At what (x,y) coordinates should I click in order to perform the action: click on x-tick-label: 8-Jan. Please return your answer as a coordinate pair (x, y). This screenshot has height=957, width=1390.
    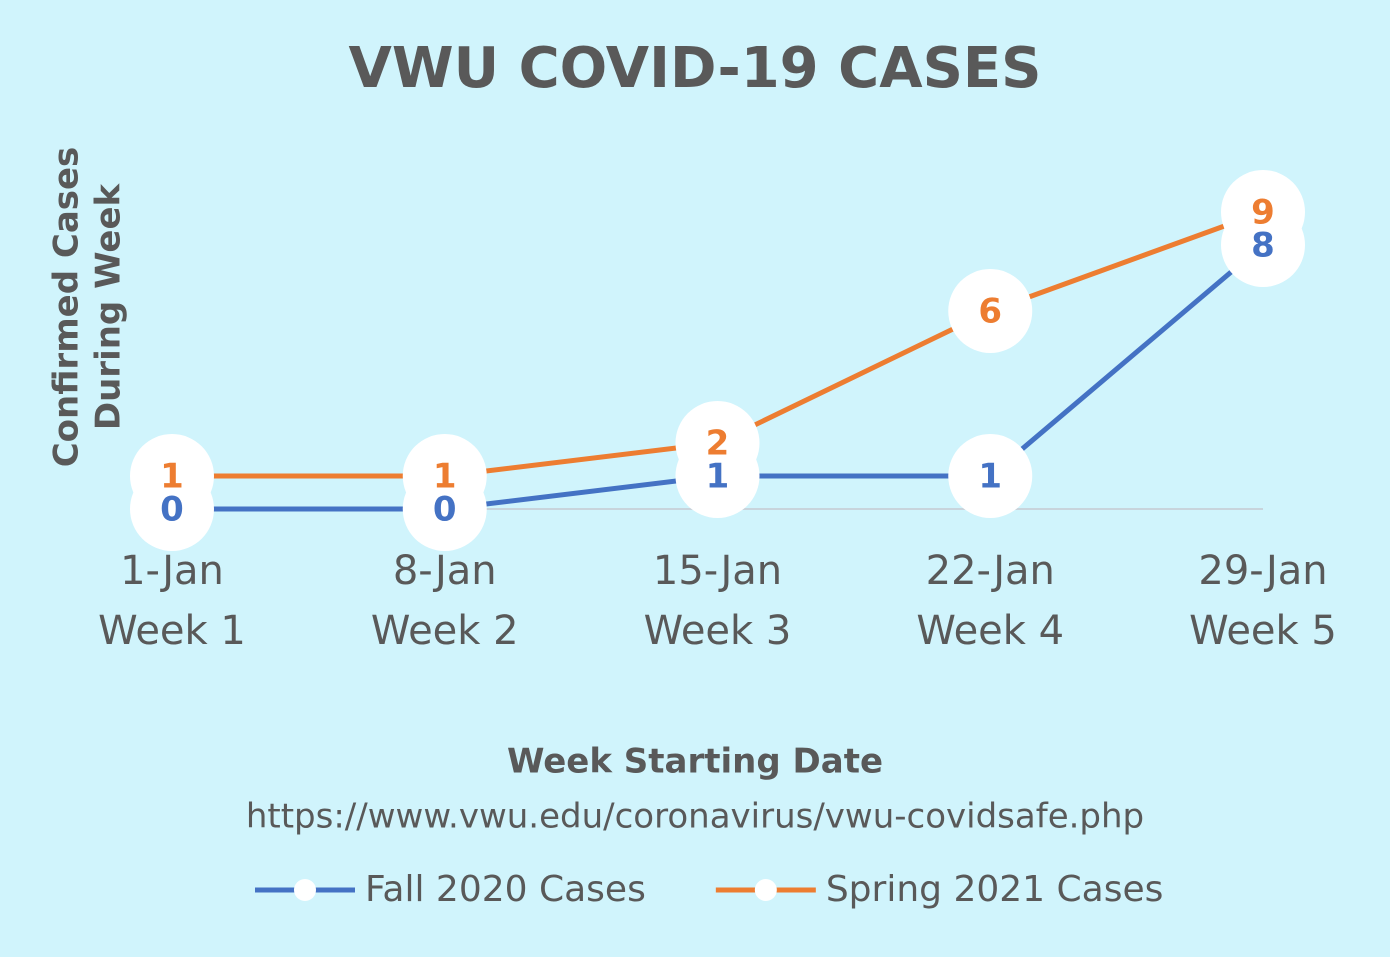
    Looking at the image, I should click on (445, 571).